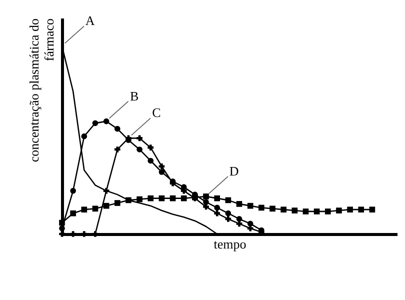 This screenshot has width=405, height=300. What do you see at coordinates (41, 90) in the screenshot?
I see `y-axis-title: concentração plasmática do fármaco` at bounding box center [41, 90].